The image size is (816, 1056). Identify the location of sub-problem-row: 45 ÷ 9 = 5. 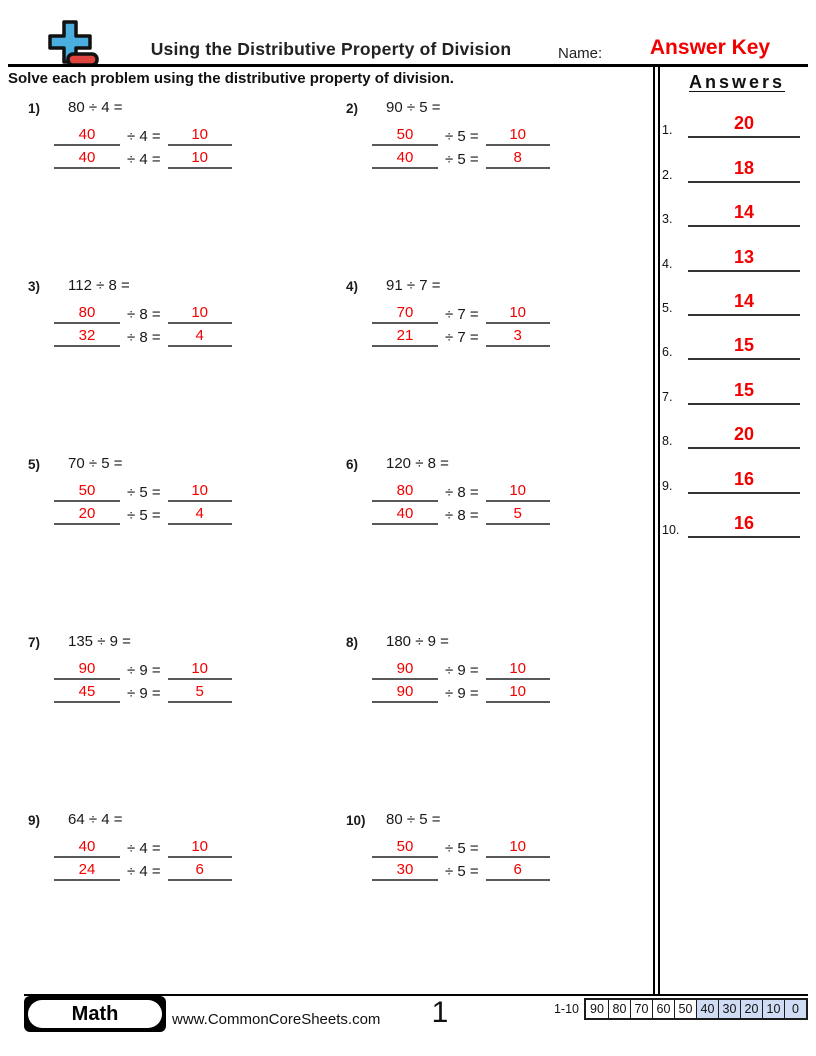
(200, 691).